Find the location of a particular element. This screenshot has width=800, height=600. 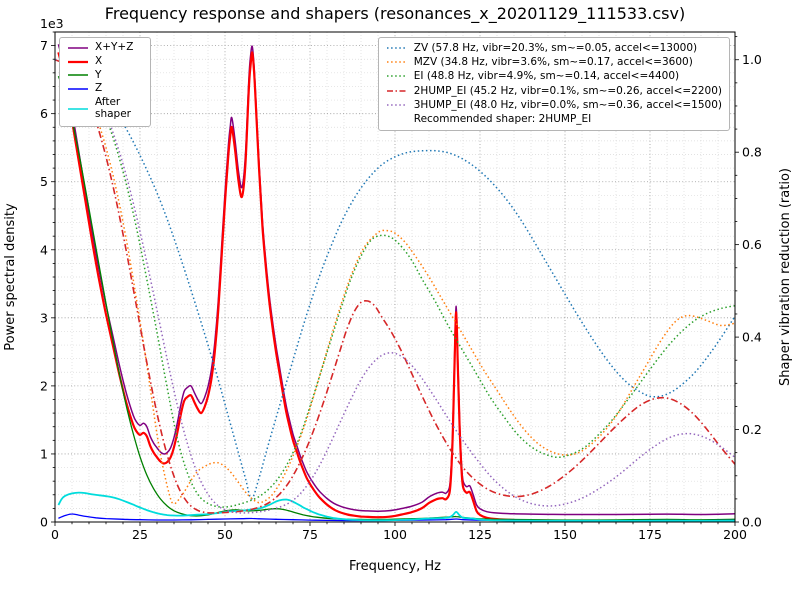

legend-item: X+Y+Z is located at coordinates (105, 48).